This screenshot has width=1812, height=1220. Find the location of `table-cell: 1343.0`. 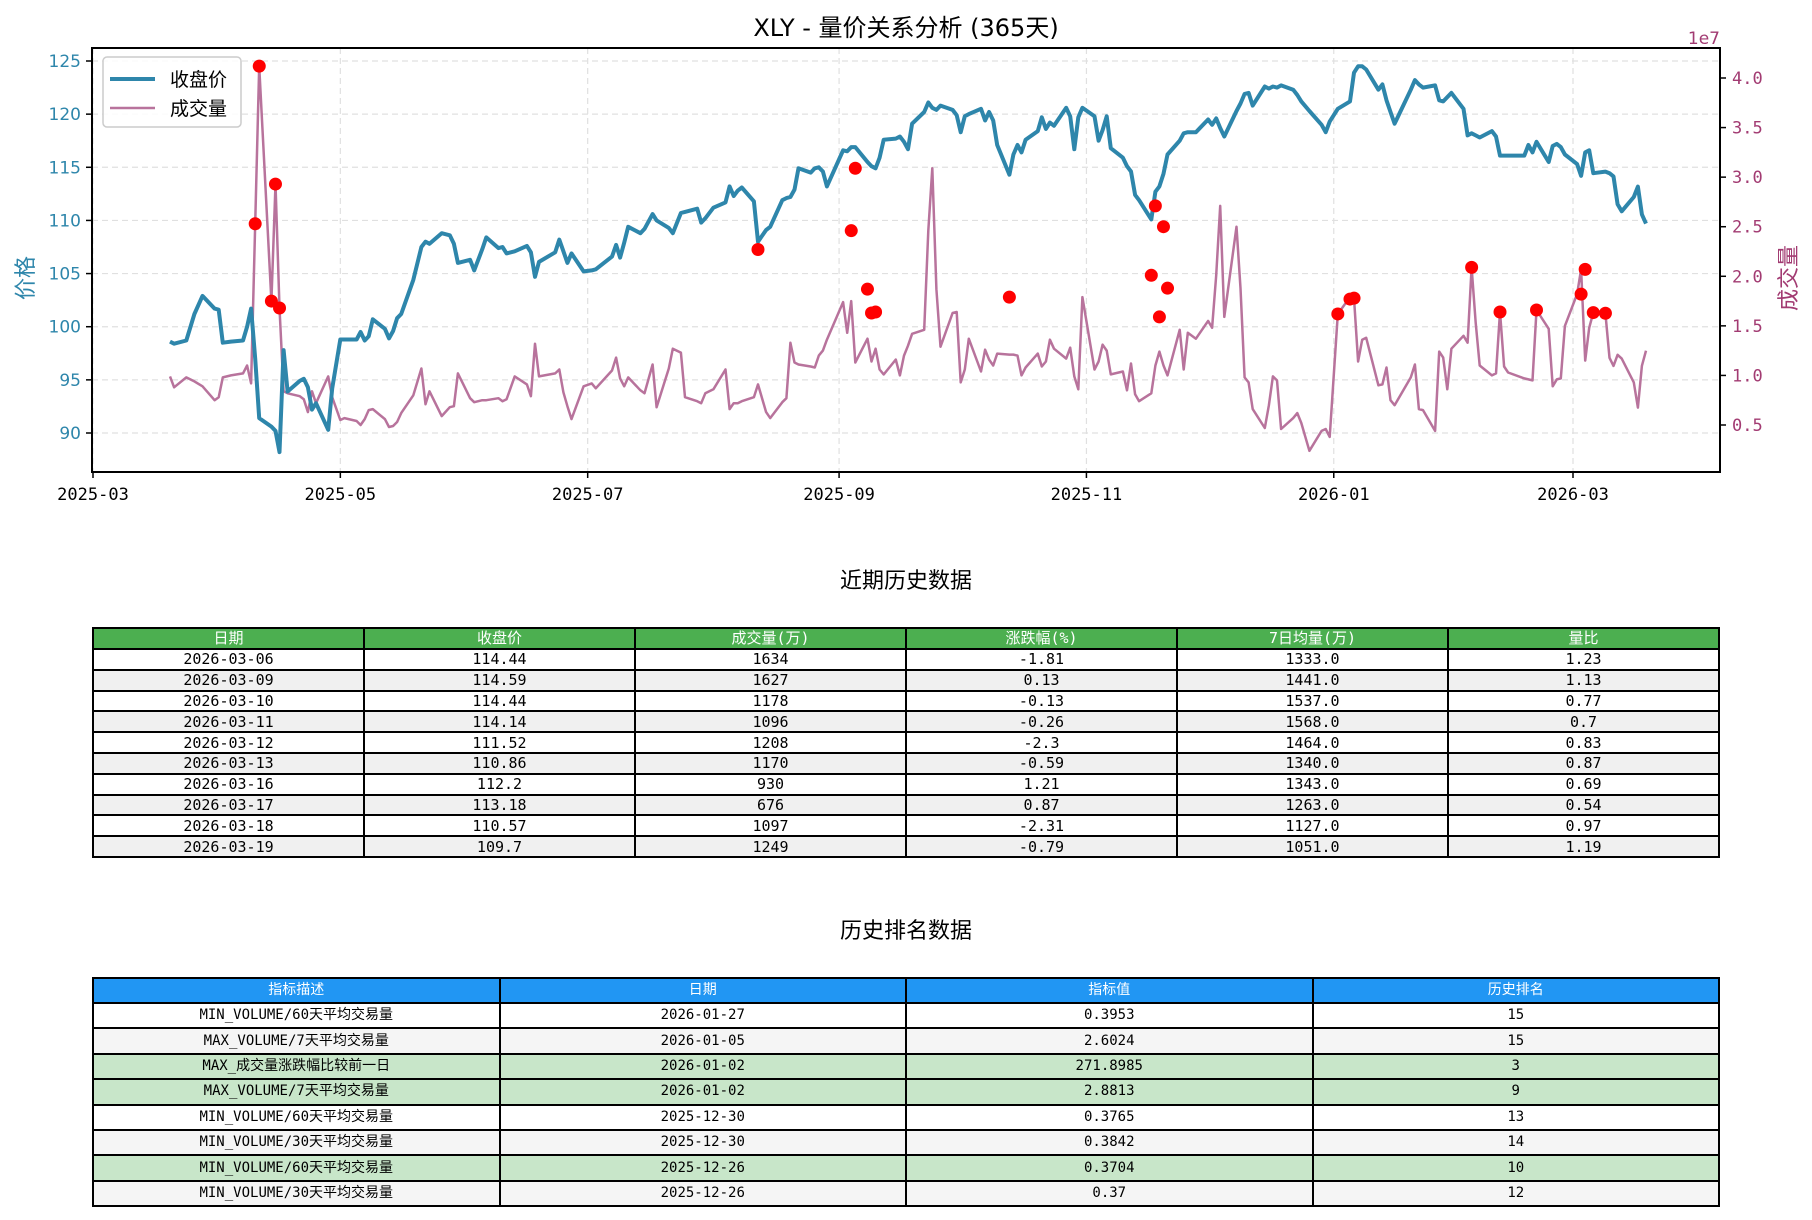

table-cell: 1343.0 is located at coordinates (1312, 784).